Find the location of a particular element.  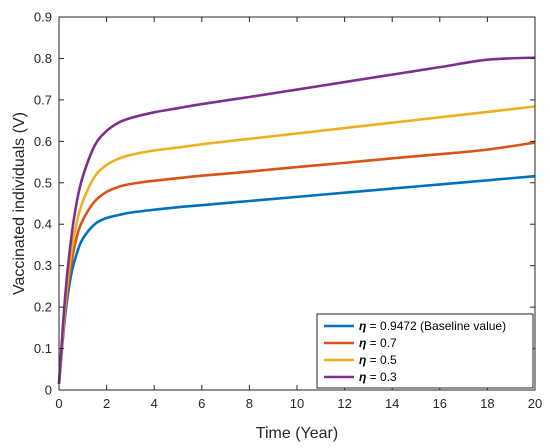

y-tick-label: 0 is located at coordinates (48, 390).